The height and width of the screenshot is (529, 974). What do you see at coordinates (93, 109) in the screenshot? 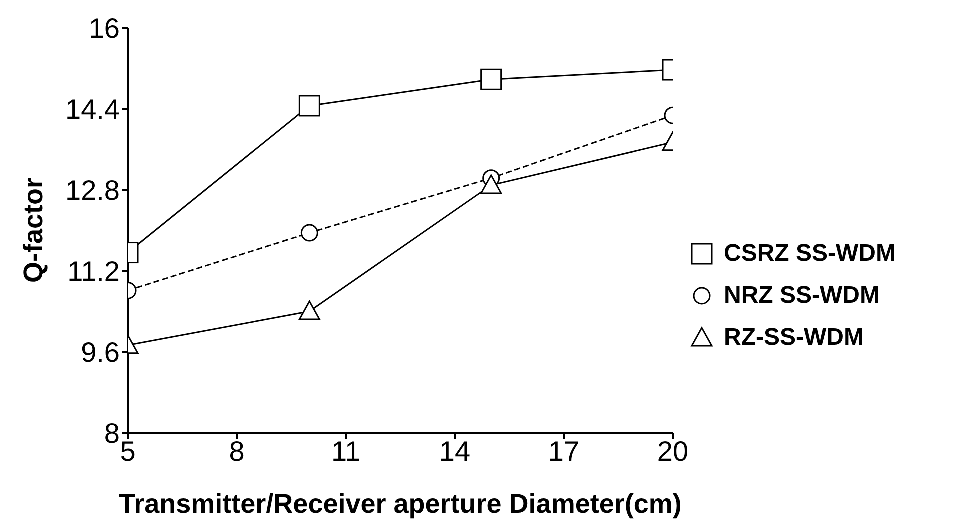
I see `y-tick-label: 14.4` at bounding box center [93, 109].